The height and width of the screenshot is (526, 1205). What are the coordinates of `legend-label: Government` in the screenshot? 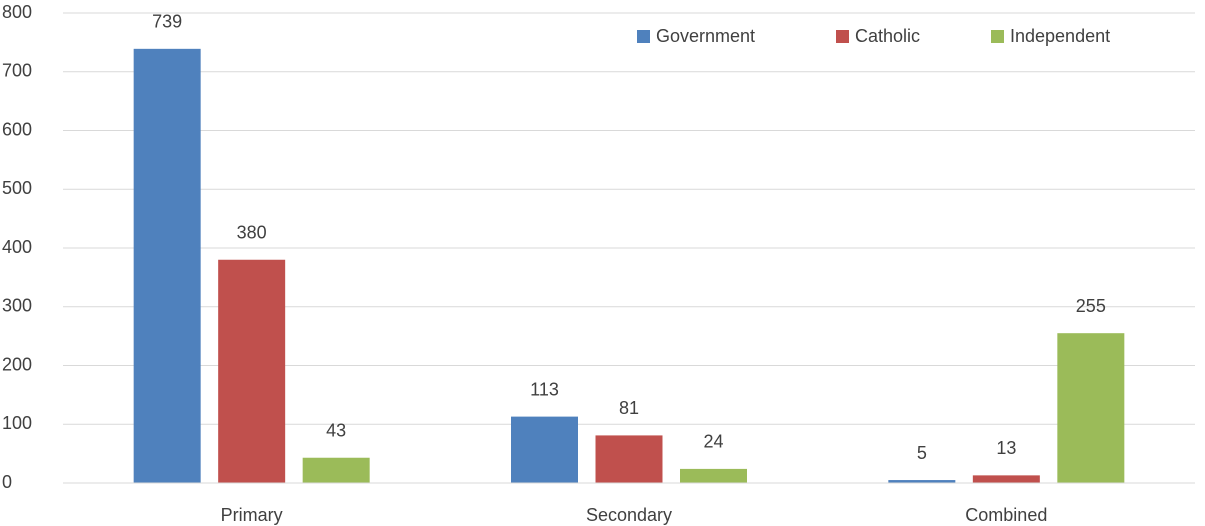 It's located at (705, 36).